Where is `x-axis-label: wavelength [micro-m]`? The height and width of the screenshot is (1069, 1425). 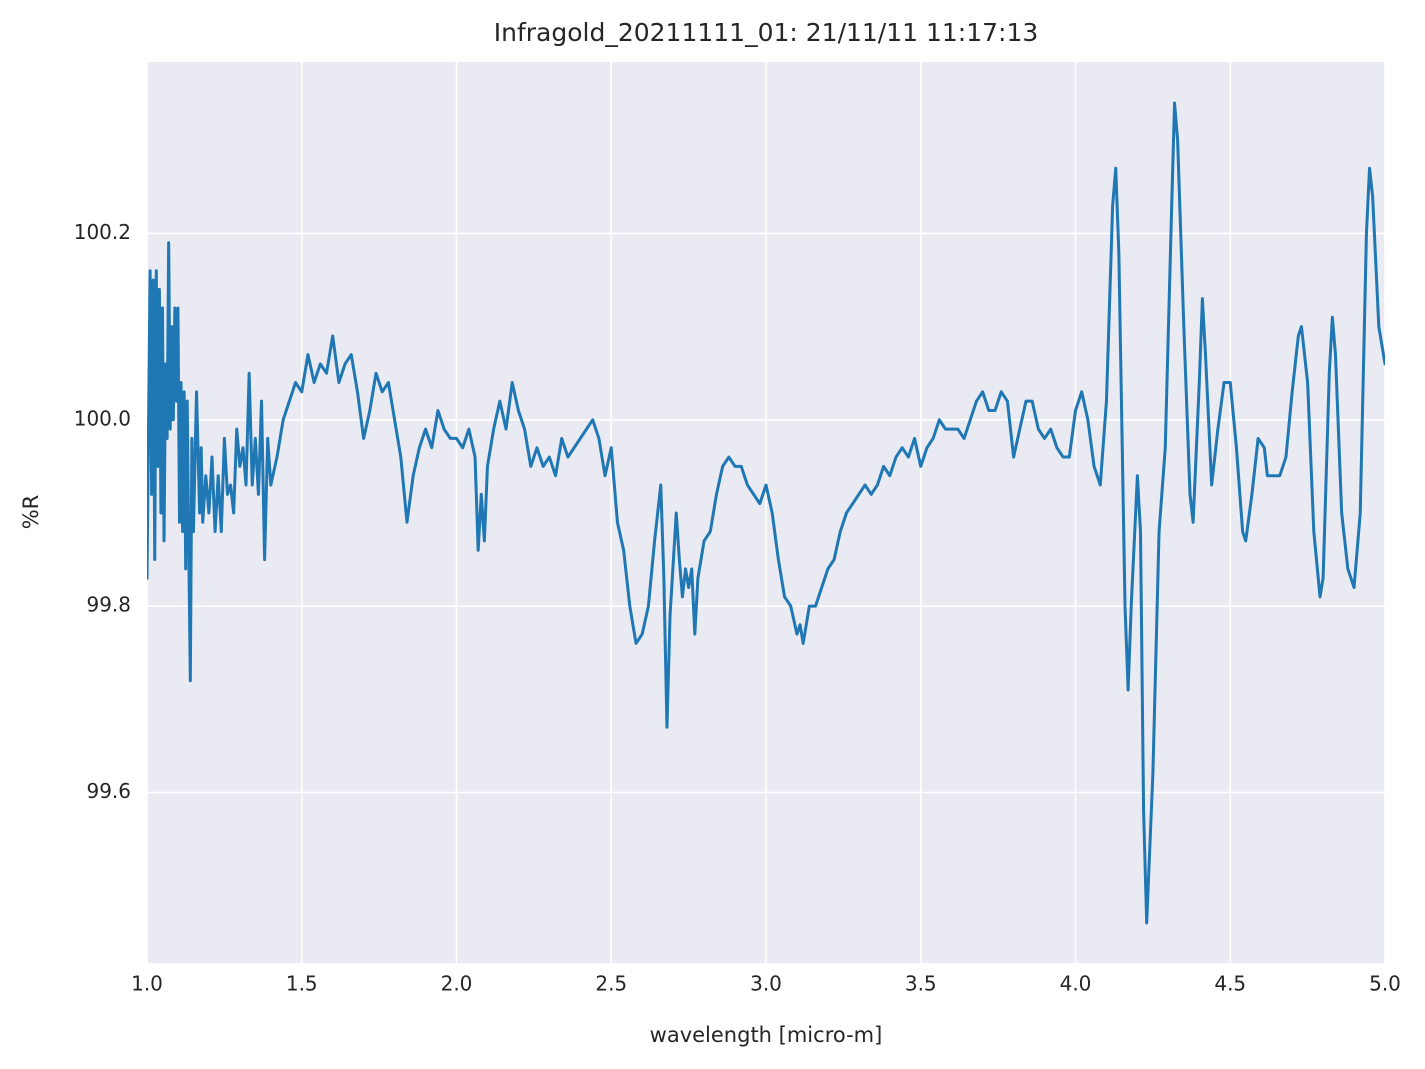 x-axis-label: wavelength [micro-m] is located at coordinates (766, 1035).